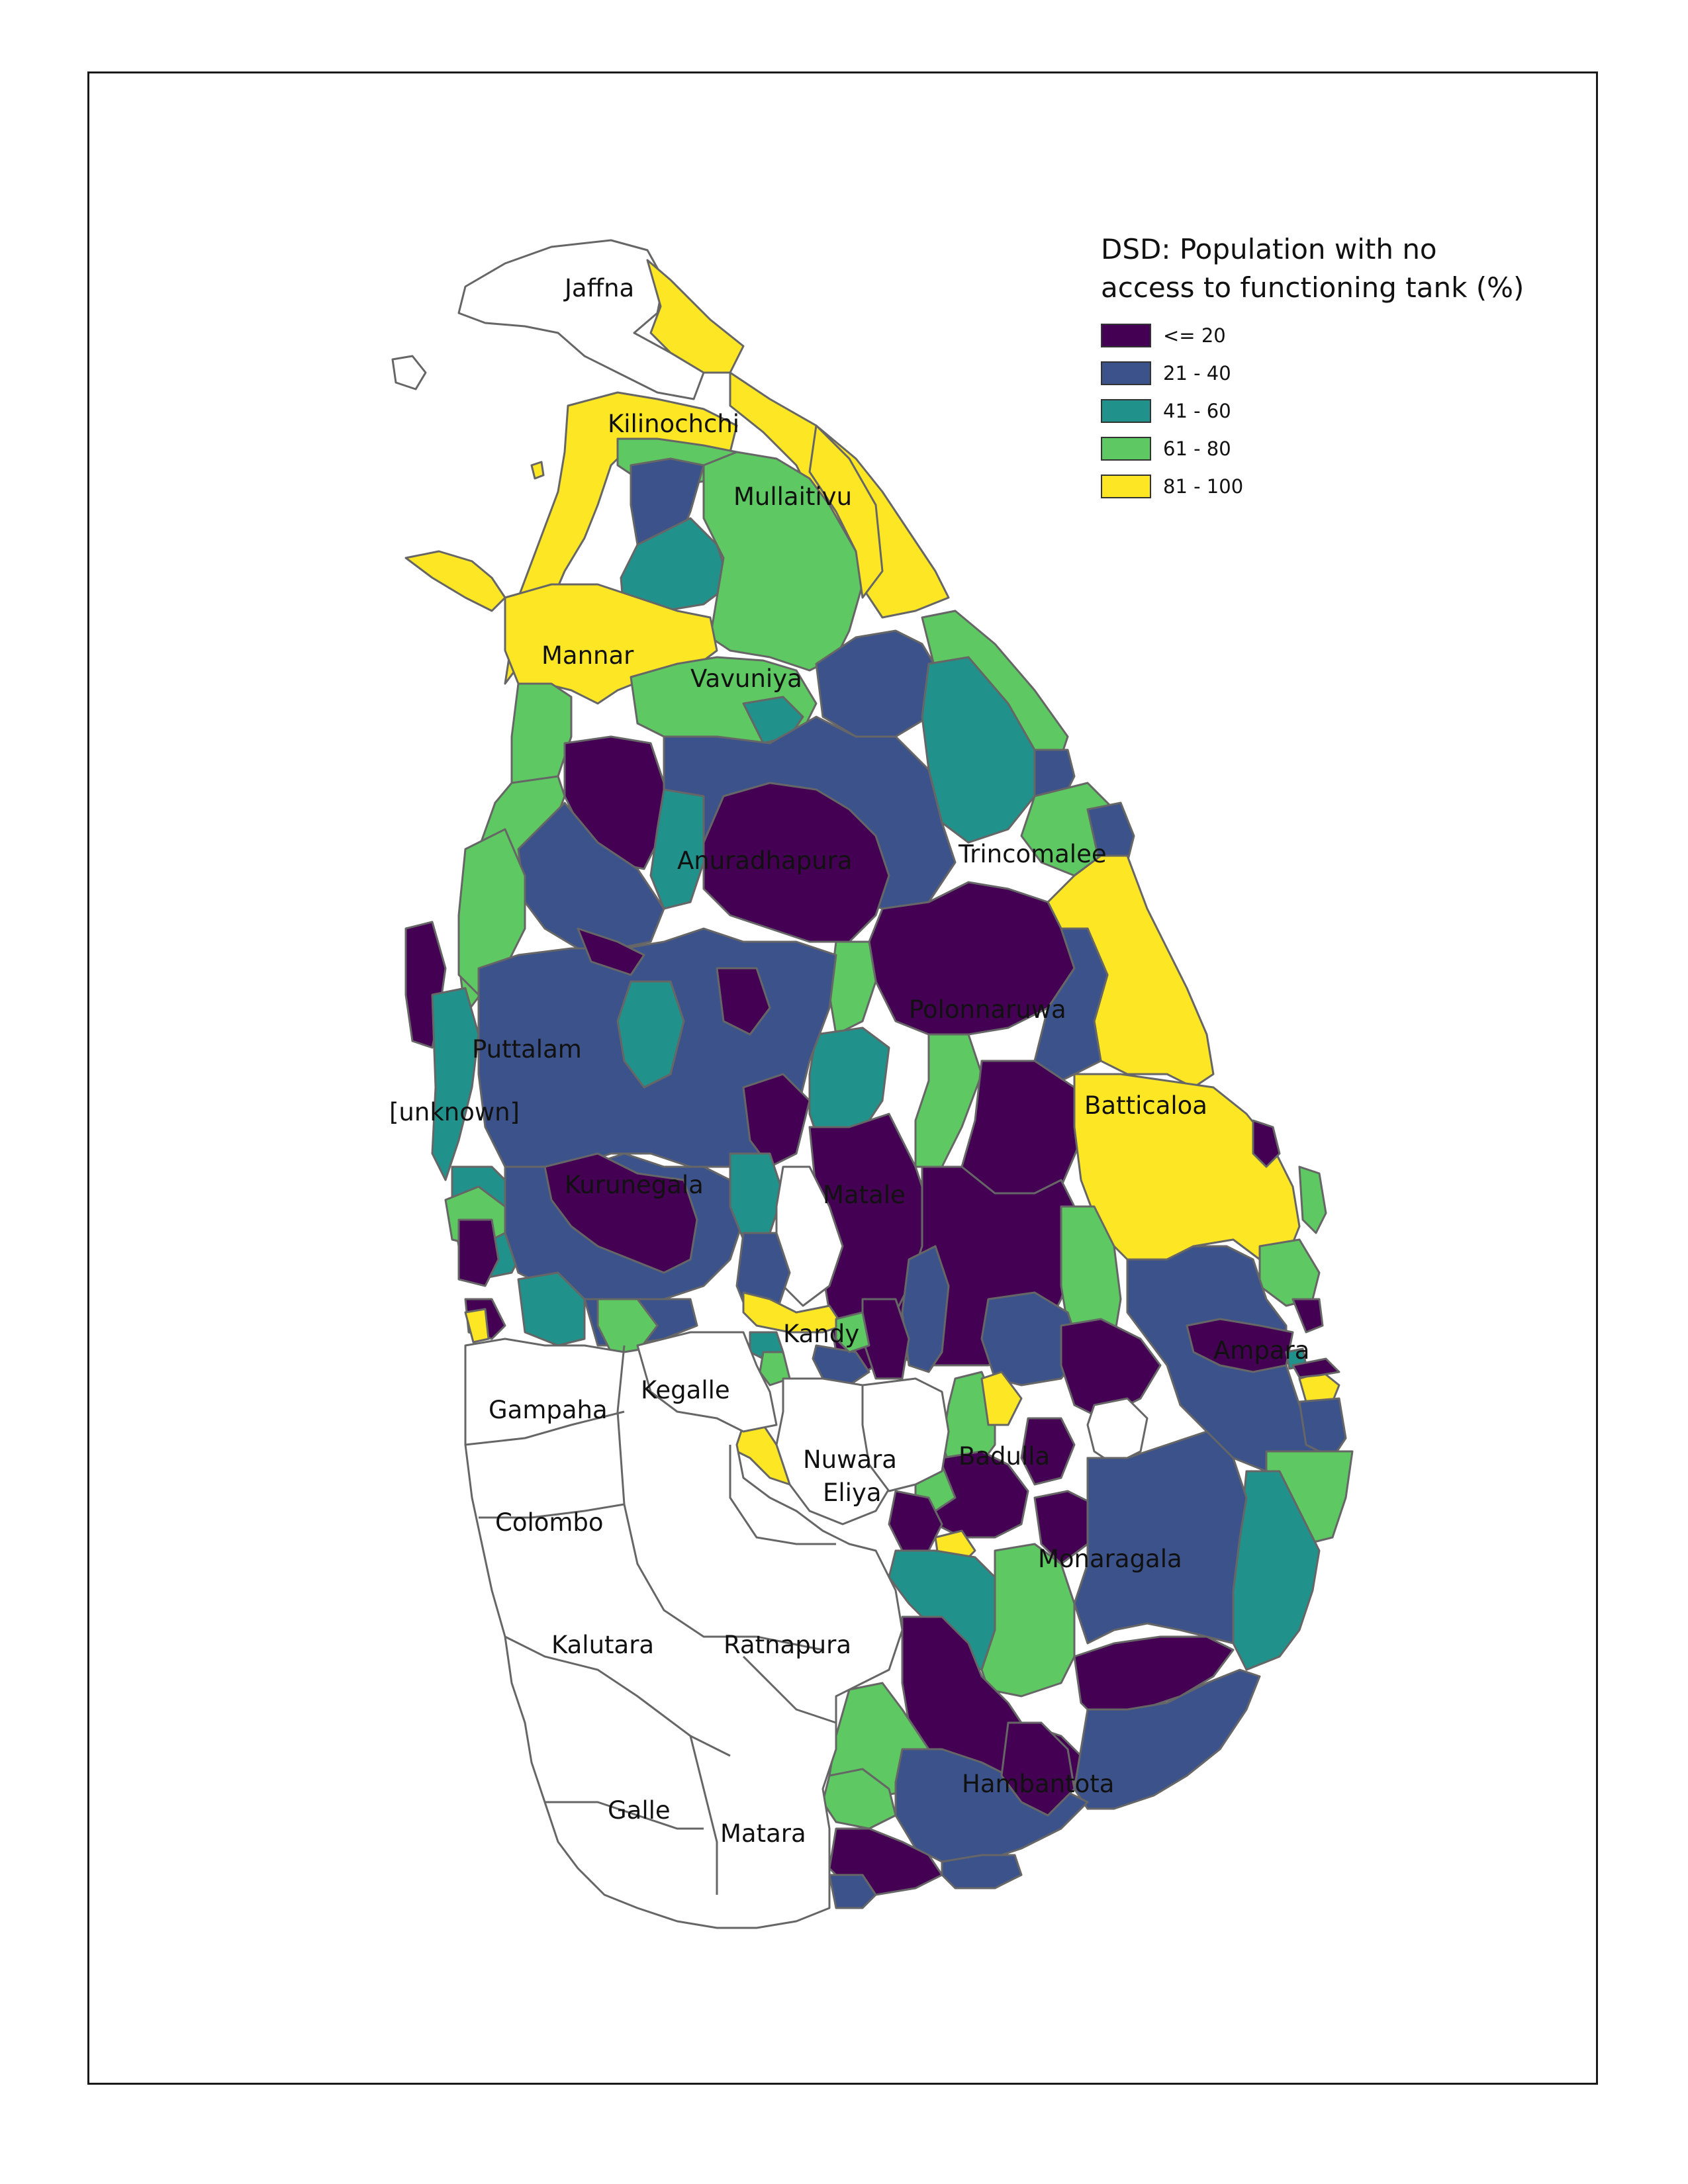 The height and width of the screenshot is (2184, 1688). I want to click on region-nuwara-hole, so click(905, 1434).